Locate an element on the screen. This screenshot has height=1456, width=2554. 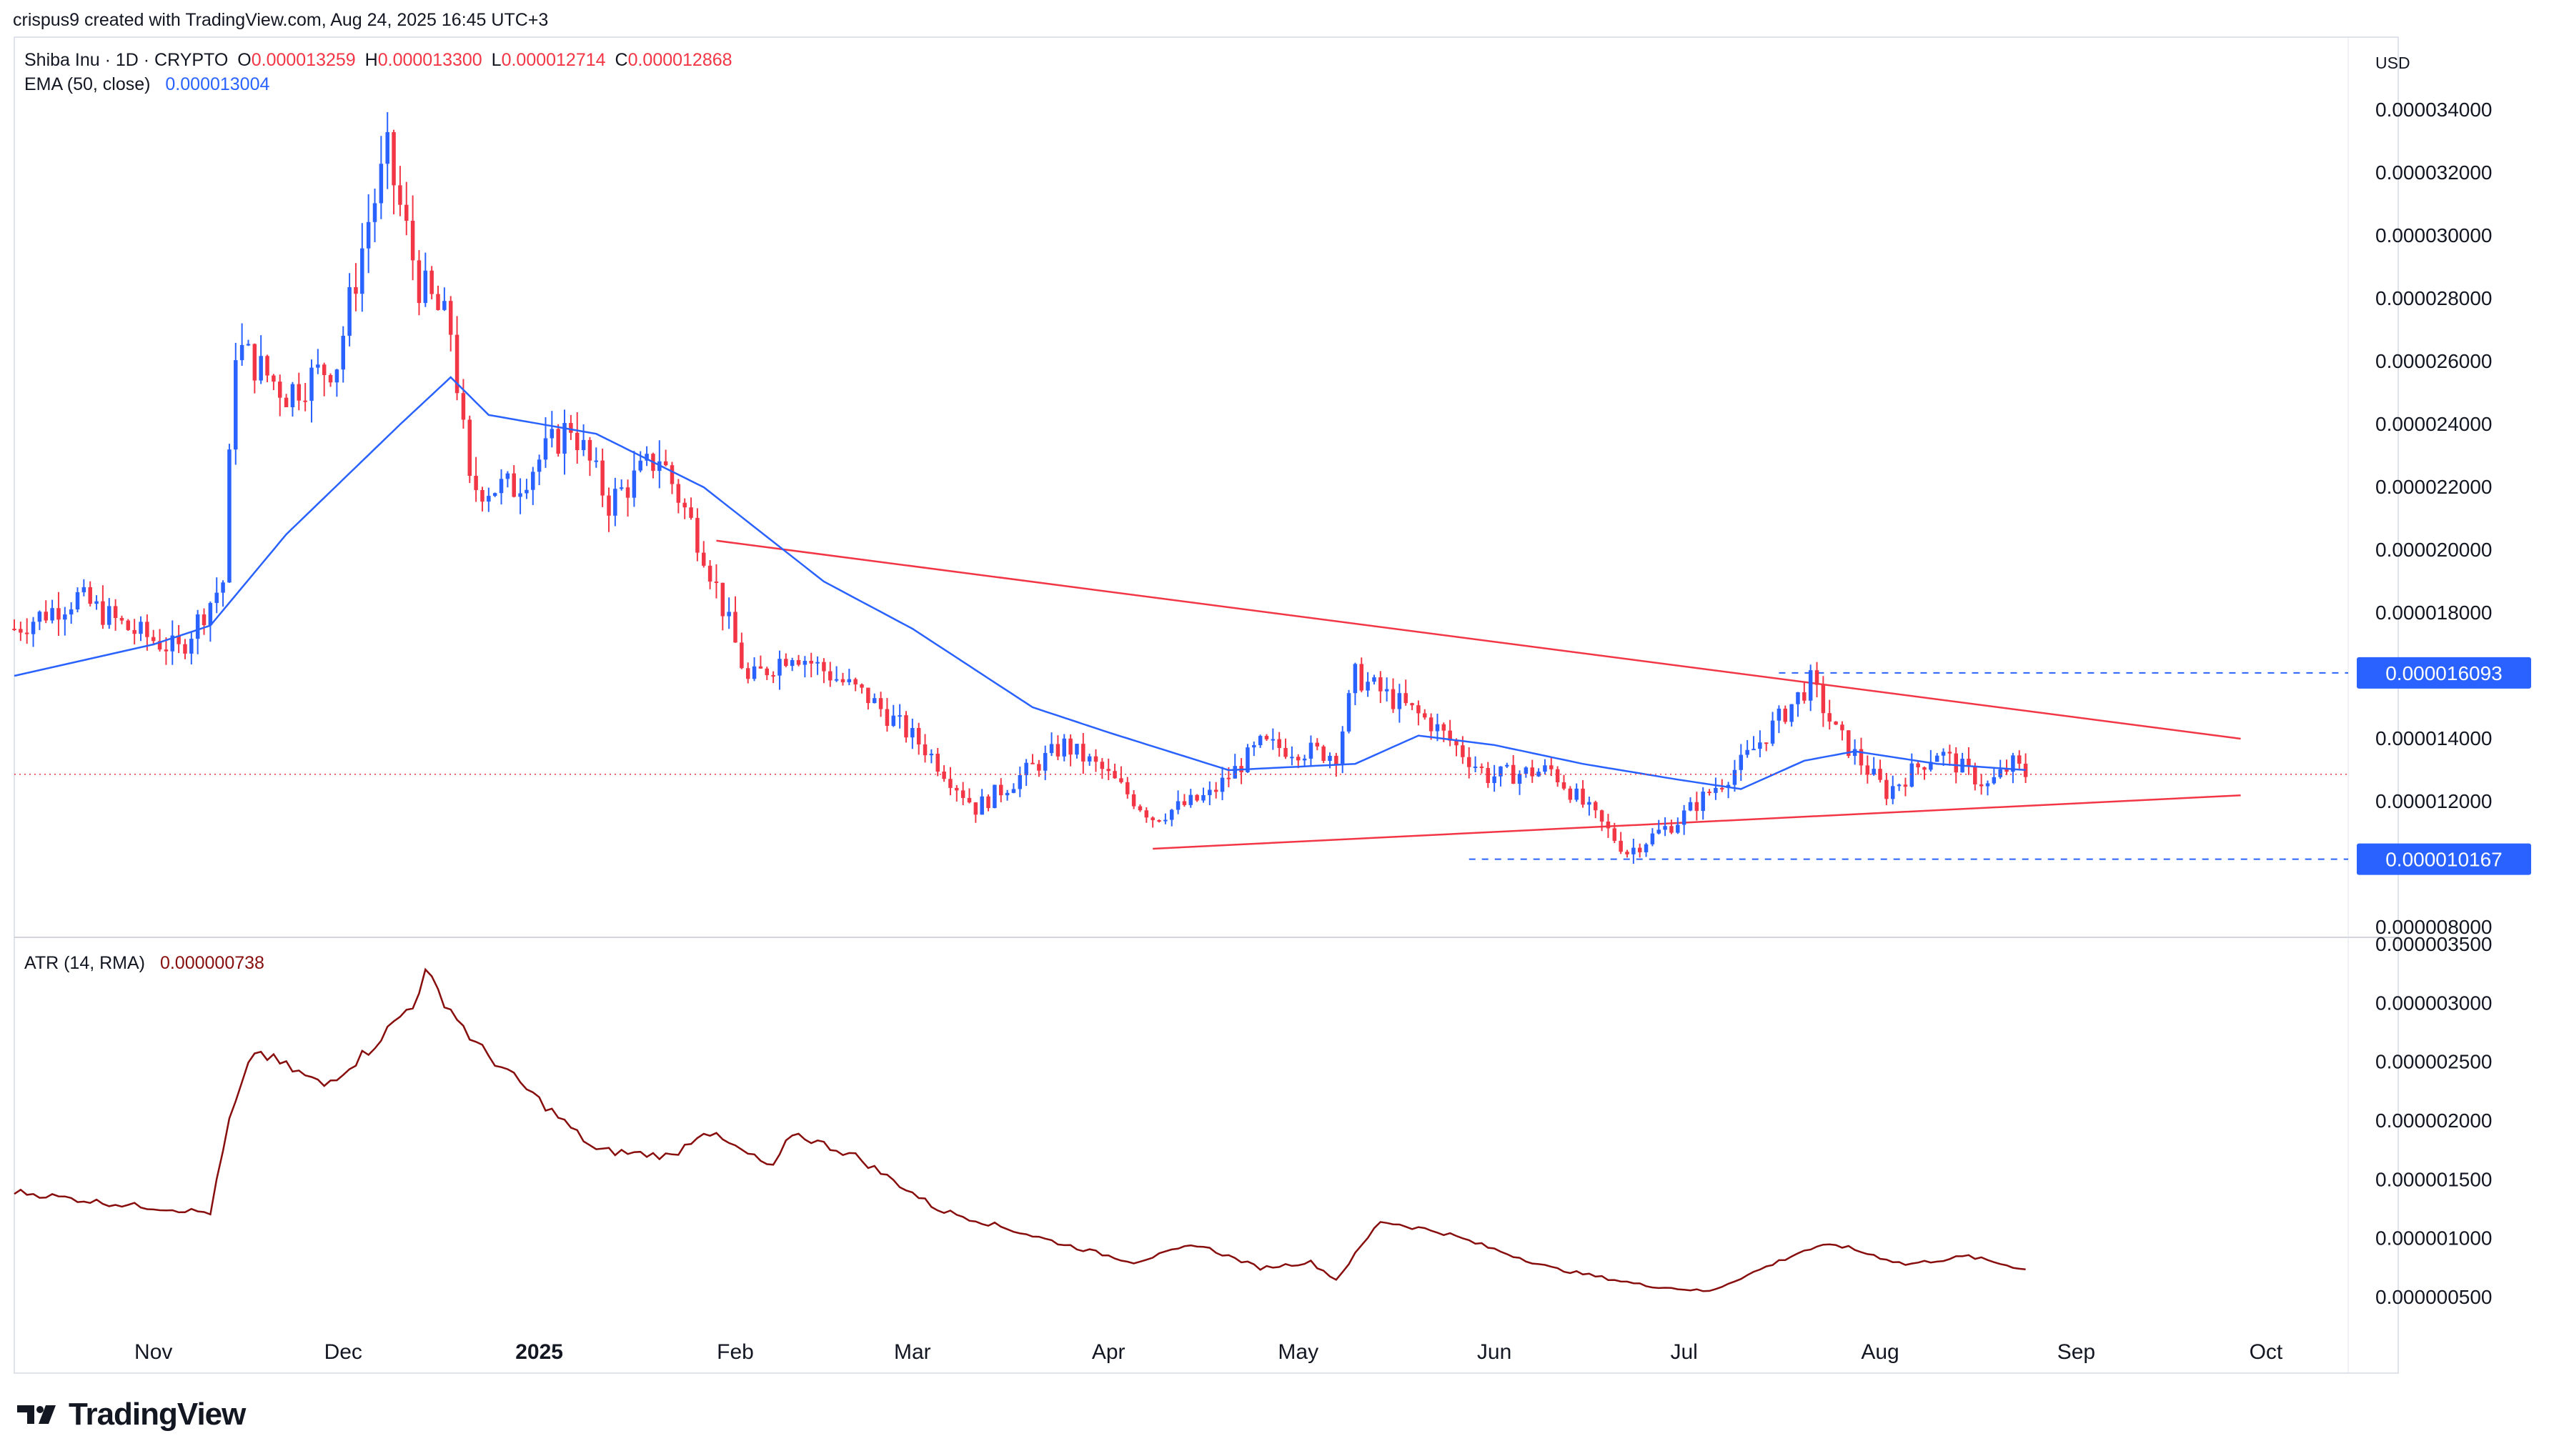
time-tick-label: Jun is located at coordinates (1494, 1352).